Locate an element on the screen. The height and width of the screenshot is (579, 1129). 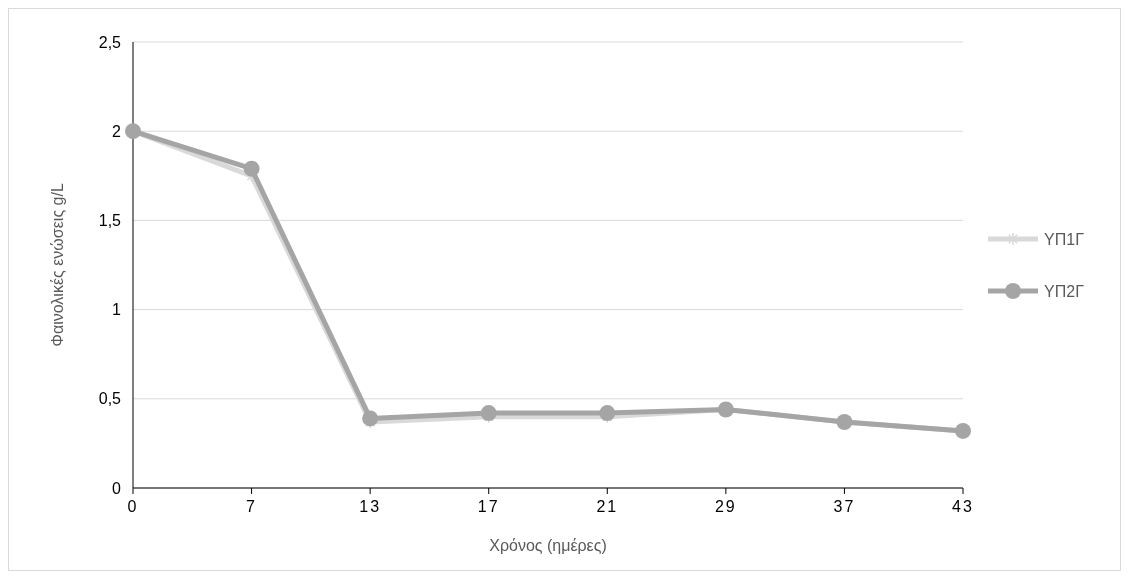
y-tick-label: 2 is located at coordinates (117, 131).